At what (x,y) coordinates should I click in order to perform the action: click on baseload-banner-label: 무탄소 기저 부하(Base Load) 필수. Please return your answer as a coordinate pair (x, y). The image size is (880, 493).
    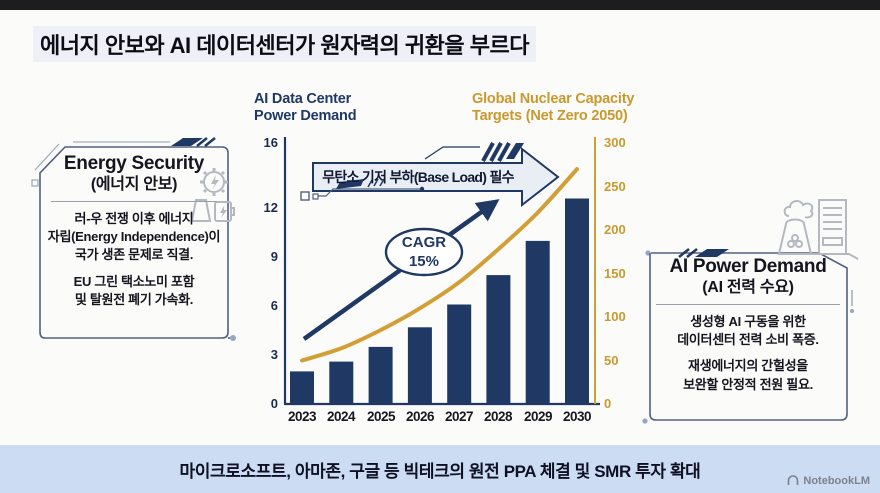
    Looking at the image, I should click on (418, 177).